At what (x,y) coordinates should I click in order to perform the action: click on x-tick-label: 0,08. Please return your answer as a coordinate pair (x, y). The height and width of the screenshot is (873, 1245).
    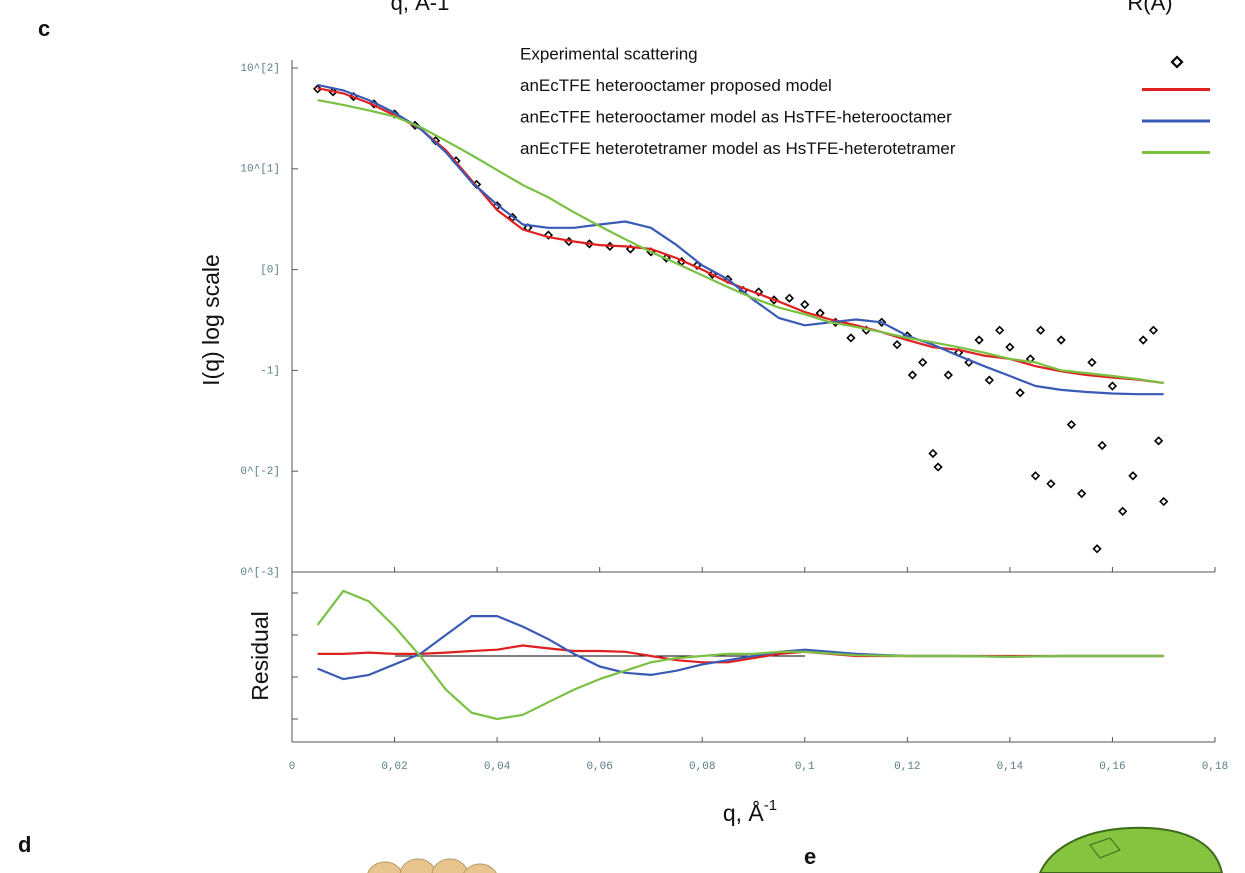
    Looking at the image, I should click on (702, 767).